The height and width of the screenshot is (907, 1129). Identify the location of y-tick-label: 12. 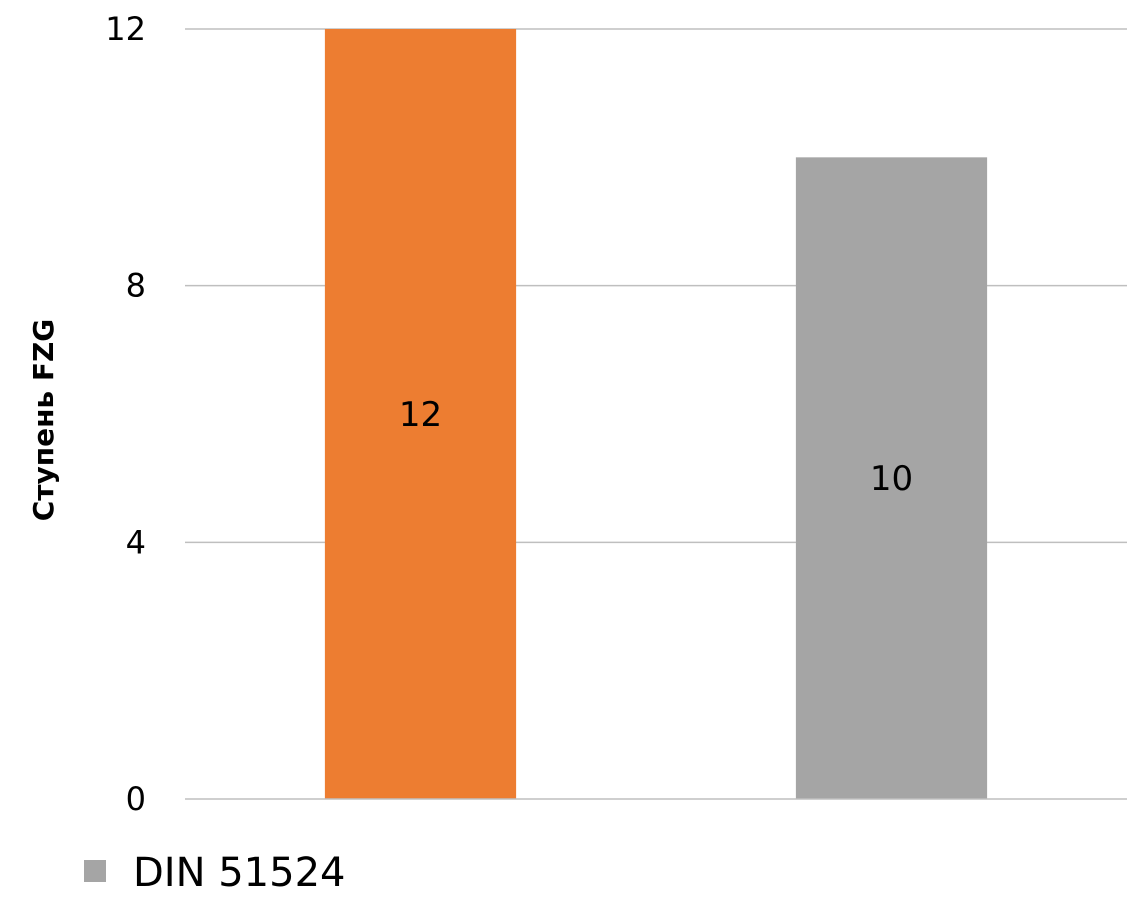
(125, 29).